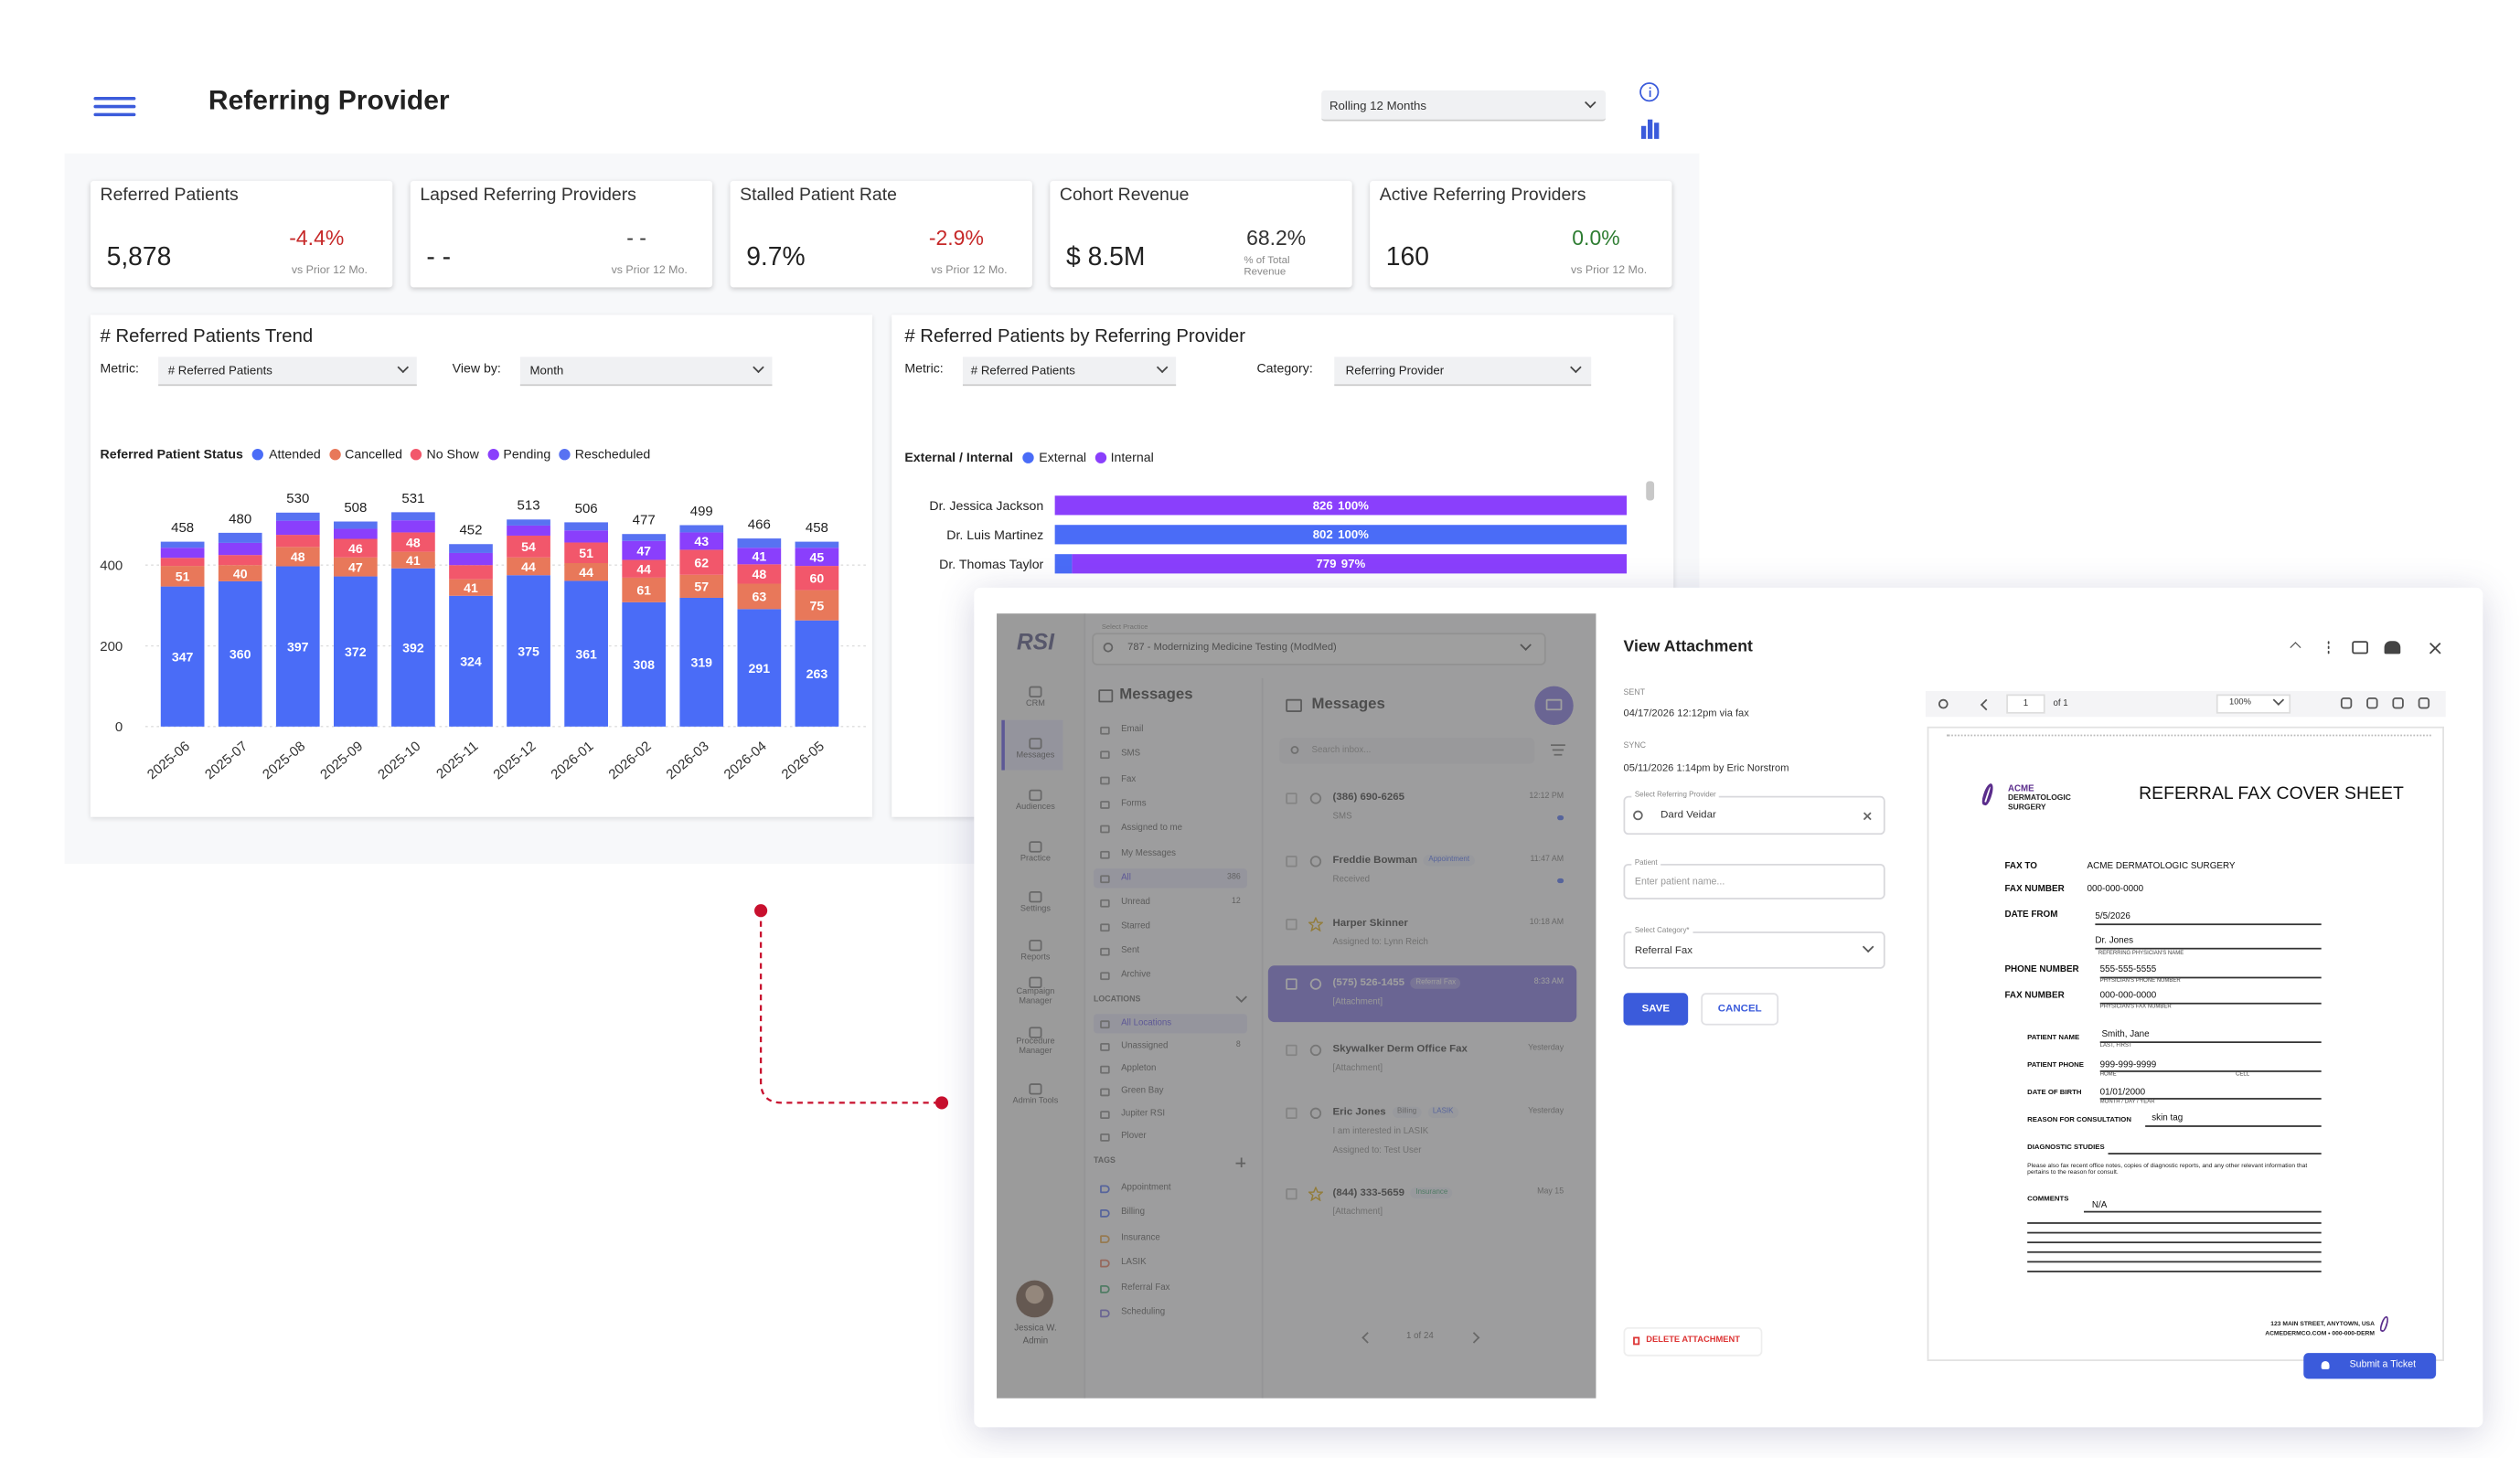 The height and width of the screenshot is (1458, 2520). I want to click on zoom-icon, so click(1943, 703).